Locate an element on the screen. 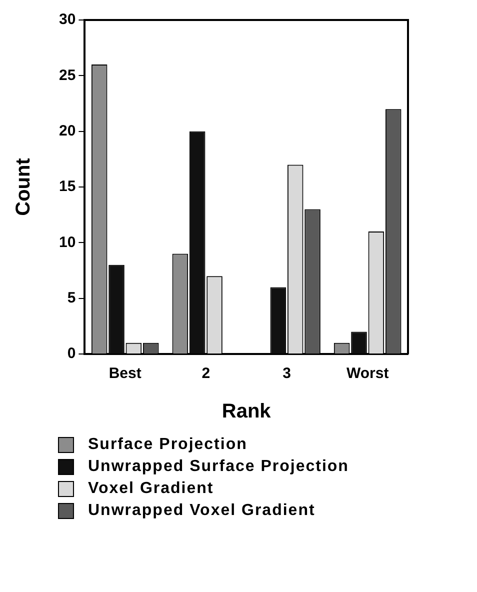 The width and height of the screenshot is (477, 592). y-tick-label: 15 is located at coordinates (67, 187).